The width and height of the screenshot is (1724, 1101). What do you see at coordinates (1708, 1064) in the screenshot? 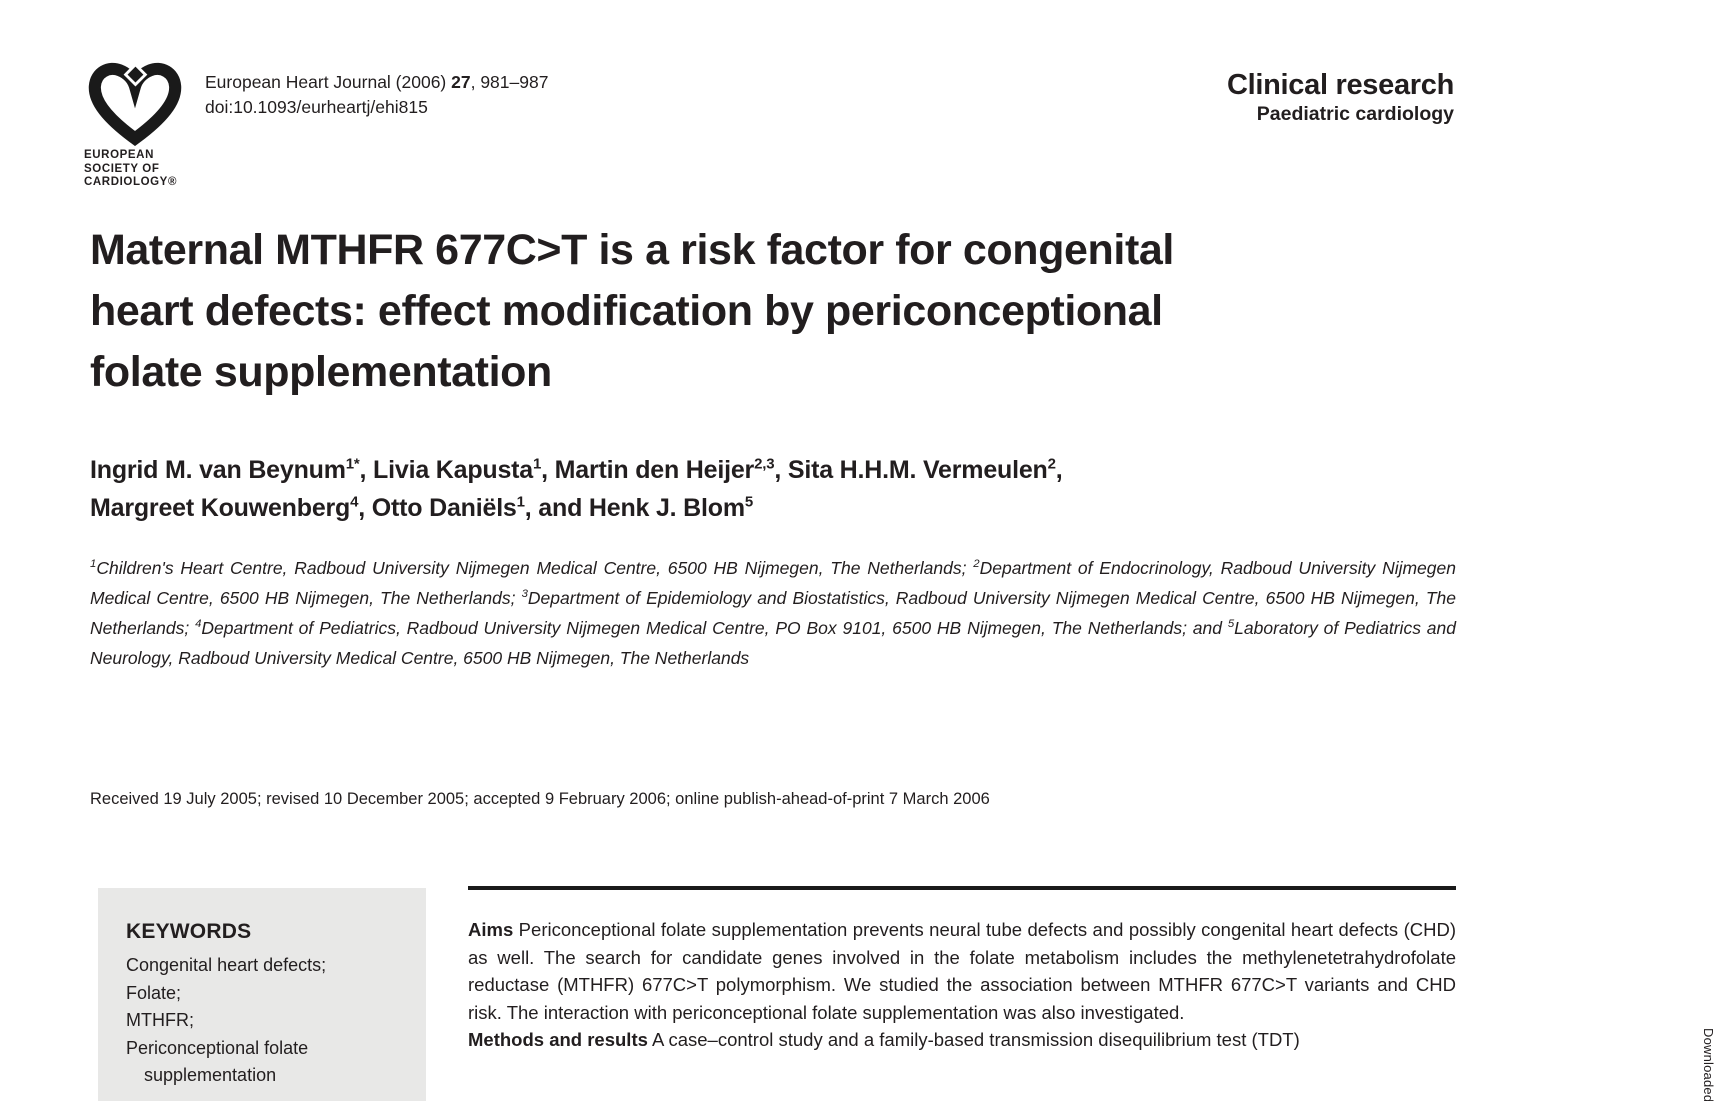
I see `download-watermark: Downloaded` at bounding box center [1708, 1064].